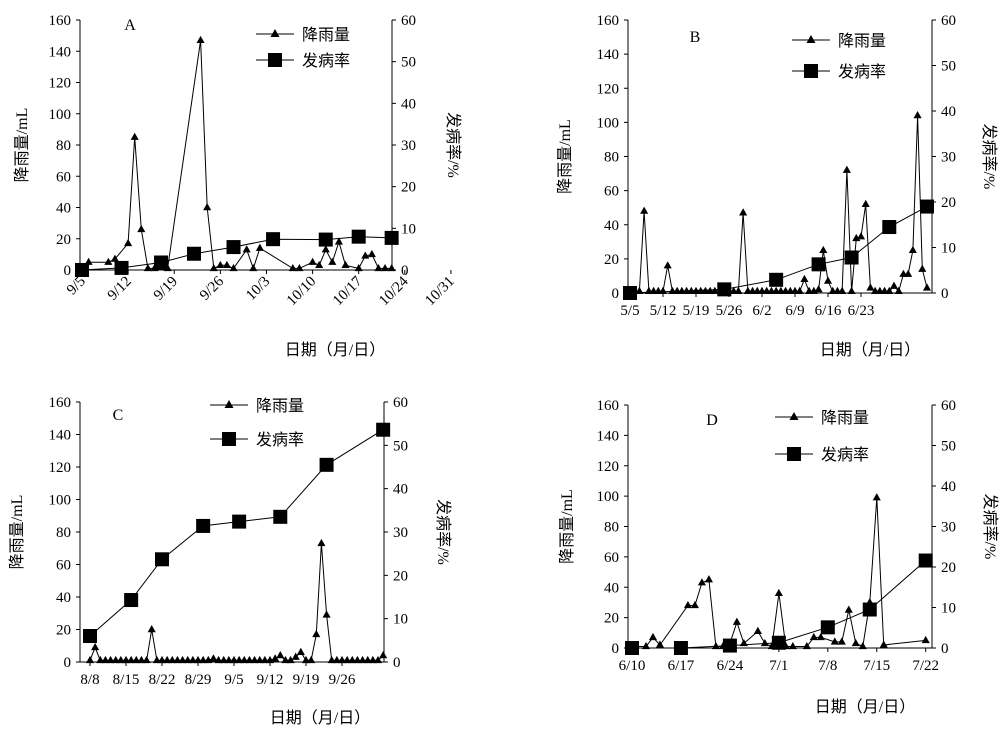  I want to click on y2-axis-title: 发病率/%, so click(443, 532).